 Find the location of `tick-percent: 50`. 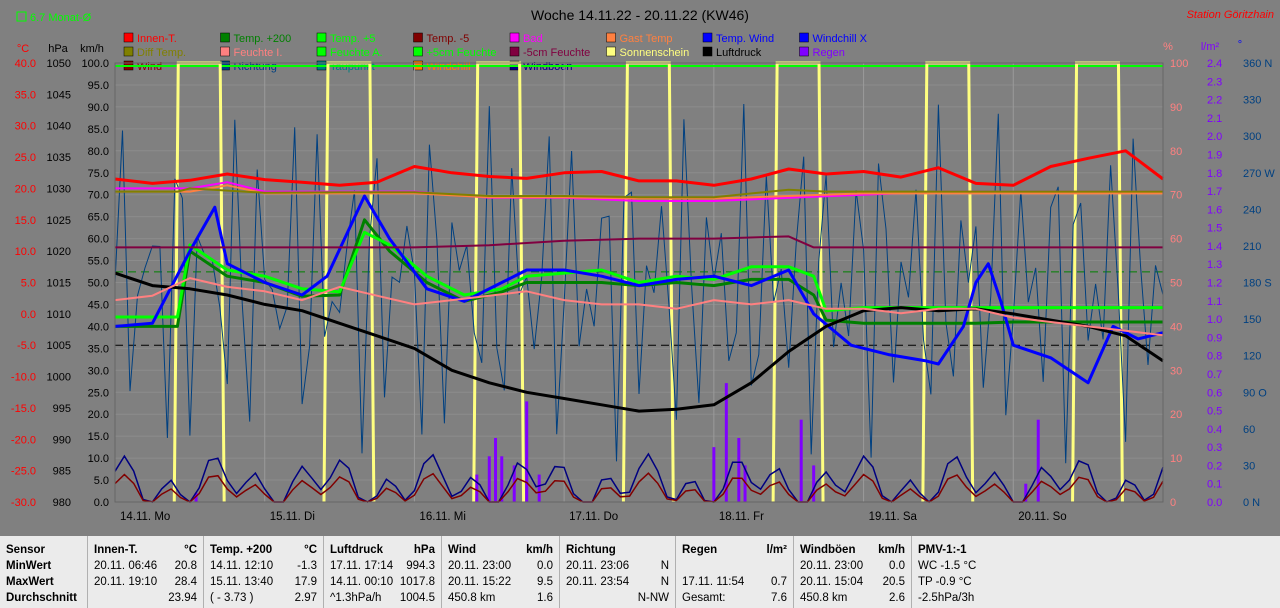

tick-percent: 50 is located at coordinates (1176, 284).